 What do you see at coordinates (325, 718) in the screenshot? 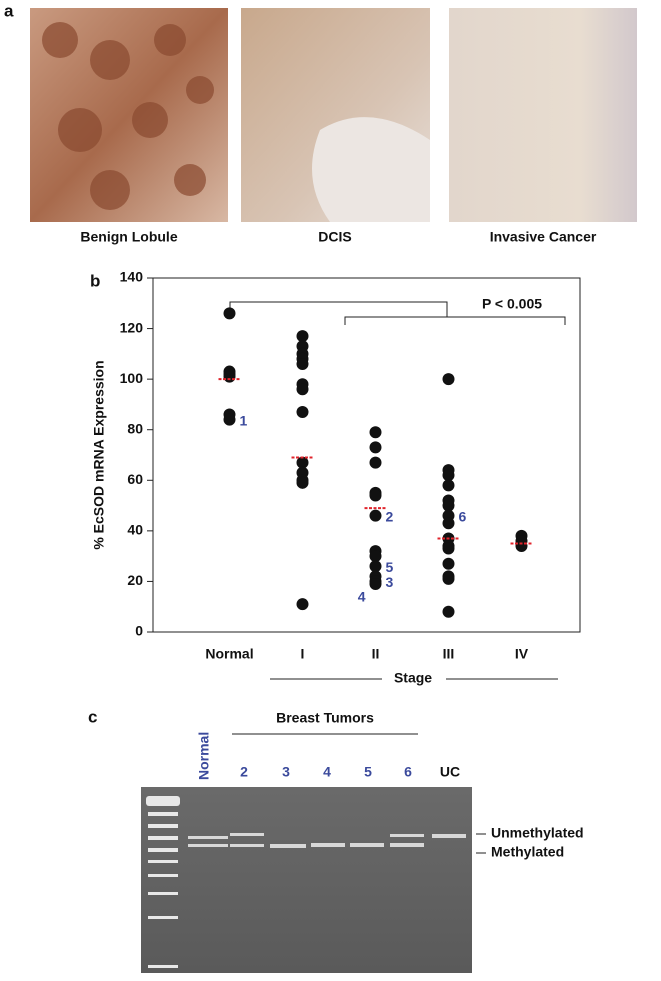
I see `group-label: Breast Tumors` at bounding box center [325, 718].